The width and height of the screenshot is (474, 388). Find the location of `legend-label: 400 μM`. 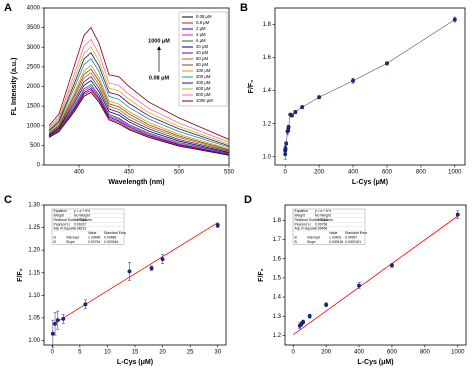

legend-label: 400 μM is located at coordinates (203, 82).